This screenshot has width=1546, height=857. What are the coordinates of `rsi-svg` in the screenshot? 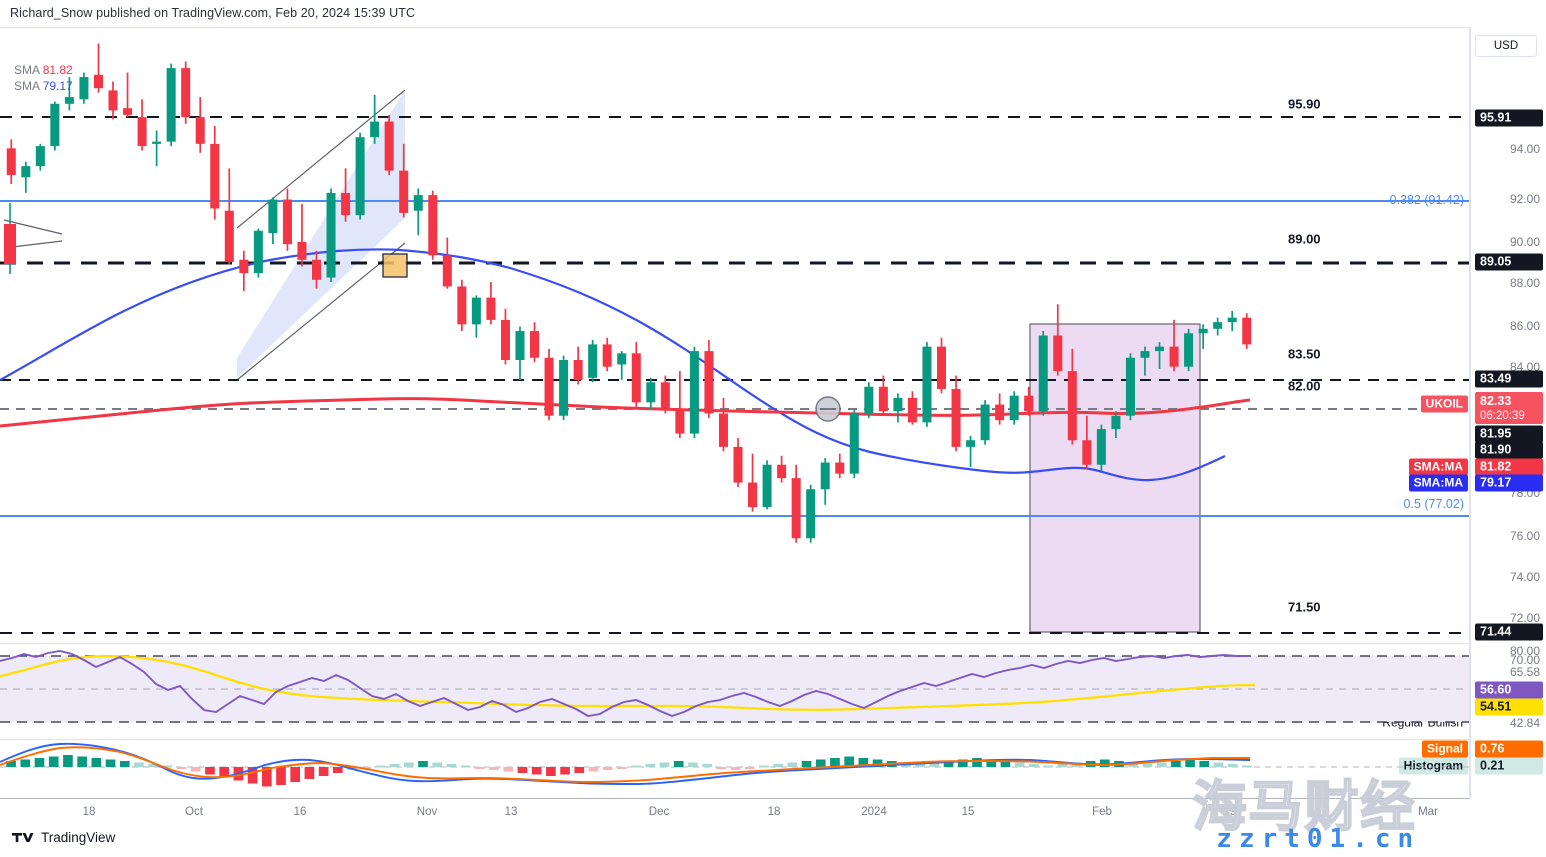 It's located at (734, 686).